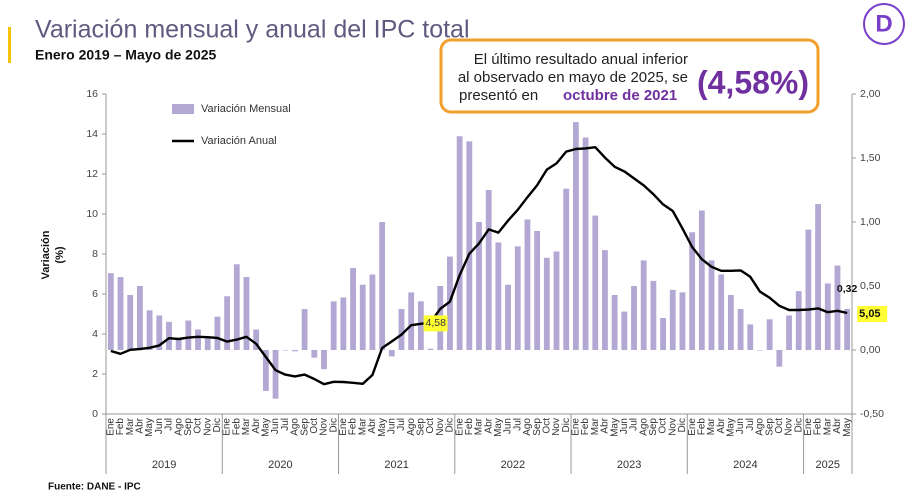 Image resolution: width=913 pixels, height=497 pixels. I want to click on data-label: 4,58, so click(436, 323).